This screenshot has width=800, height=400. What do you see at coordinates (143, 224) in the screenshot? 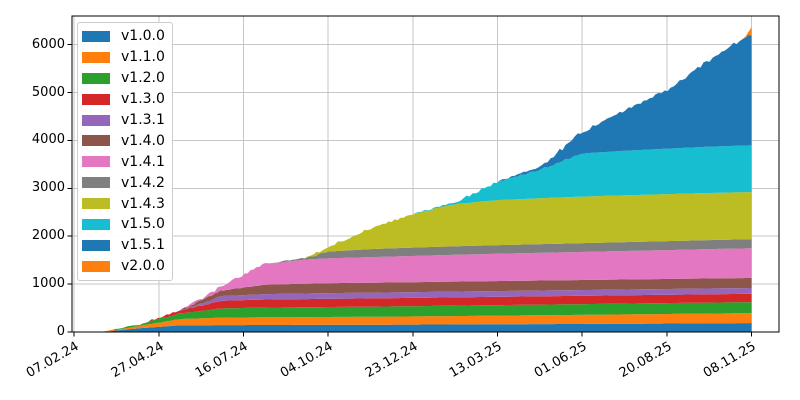
I see `legend-label: v1.5.0` at bounding box center [143, 224].